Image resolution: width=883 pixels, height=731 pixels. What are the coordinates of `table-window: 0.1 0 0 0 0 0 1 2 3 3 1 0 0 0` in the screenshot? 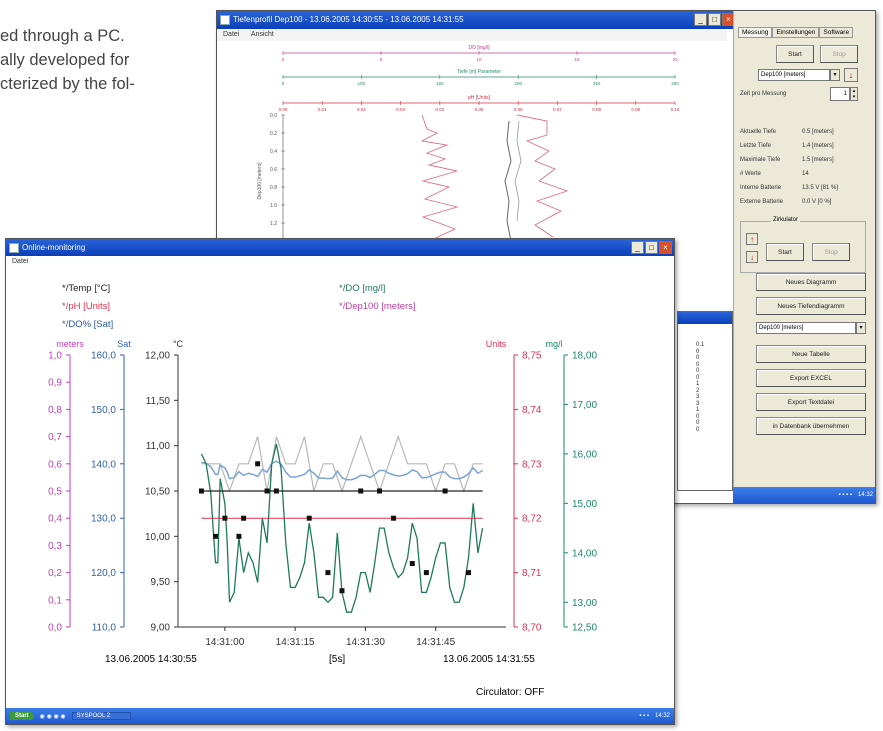 It's located at (705, 401).